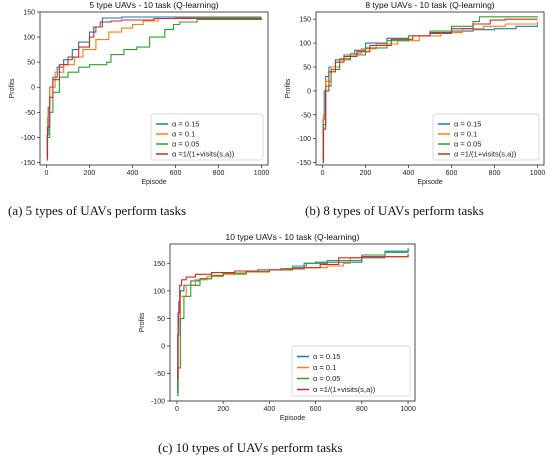 The image size is (550, 463). I want to click on chart-title: 8 type UAVs - 10 task (Q-learning), so click(429, 5).